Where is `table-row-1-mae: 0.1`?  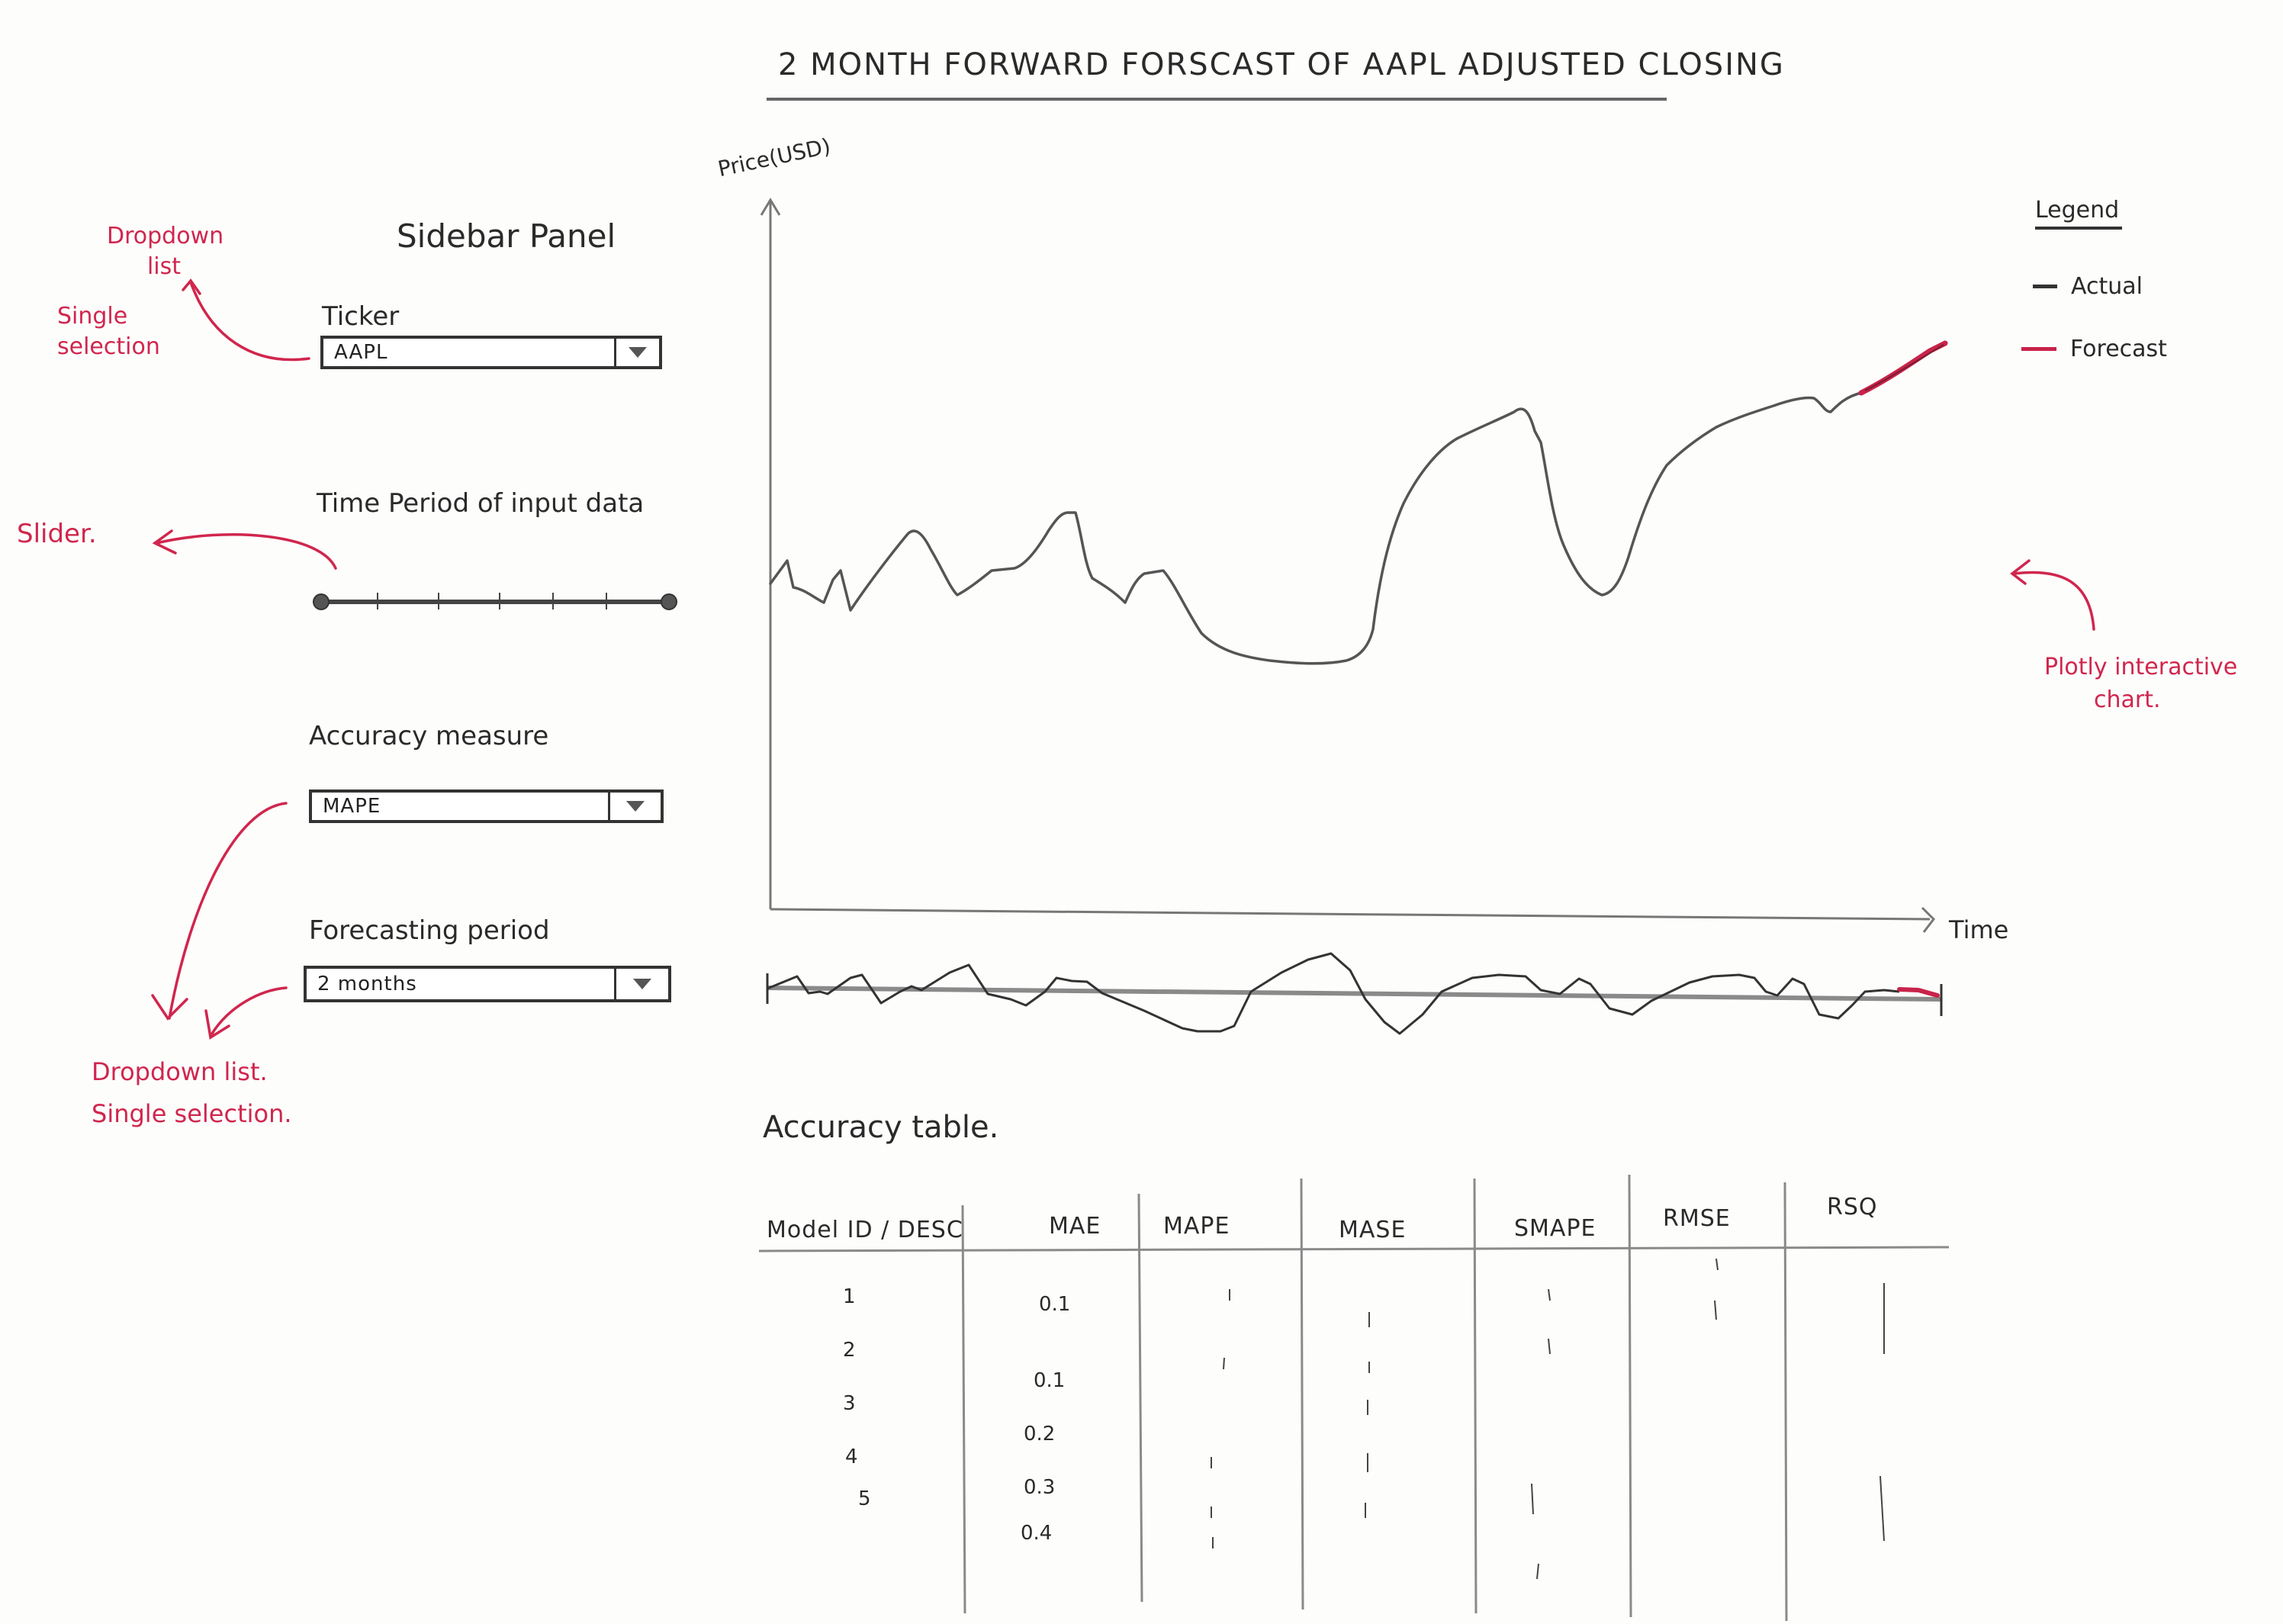
table-row-1-mae: 0.1 is located at coordinates (1055, 1304).